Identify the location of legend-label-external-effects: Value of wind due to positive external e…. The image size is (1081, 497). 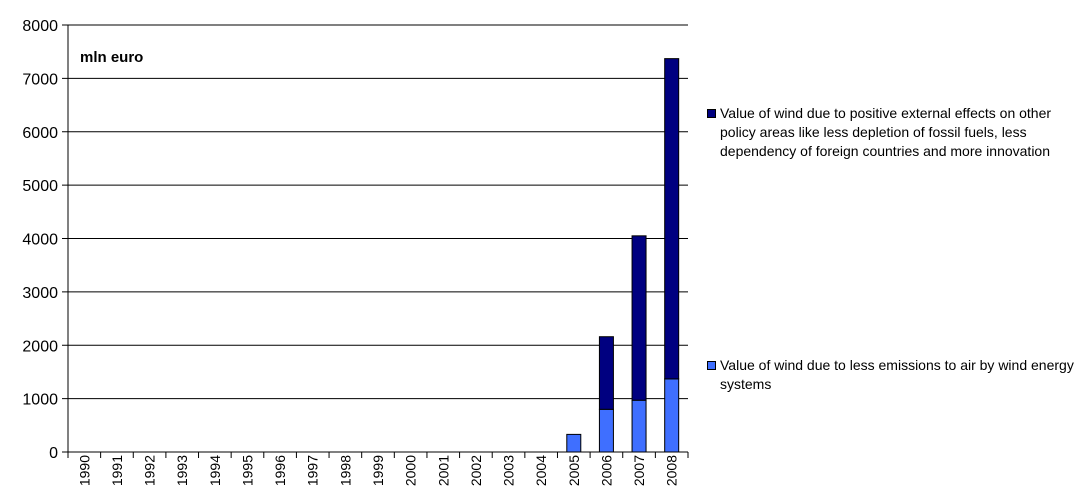
(886, 132).